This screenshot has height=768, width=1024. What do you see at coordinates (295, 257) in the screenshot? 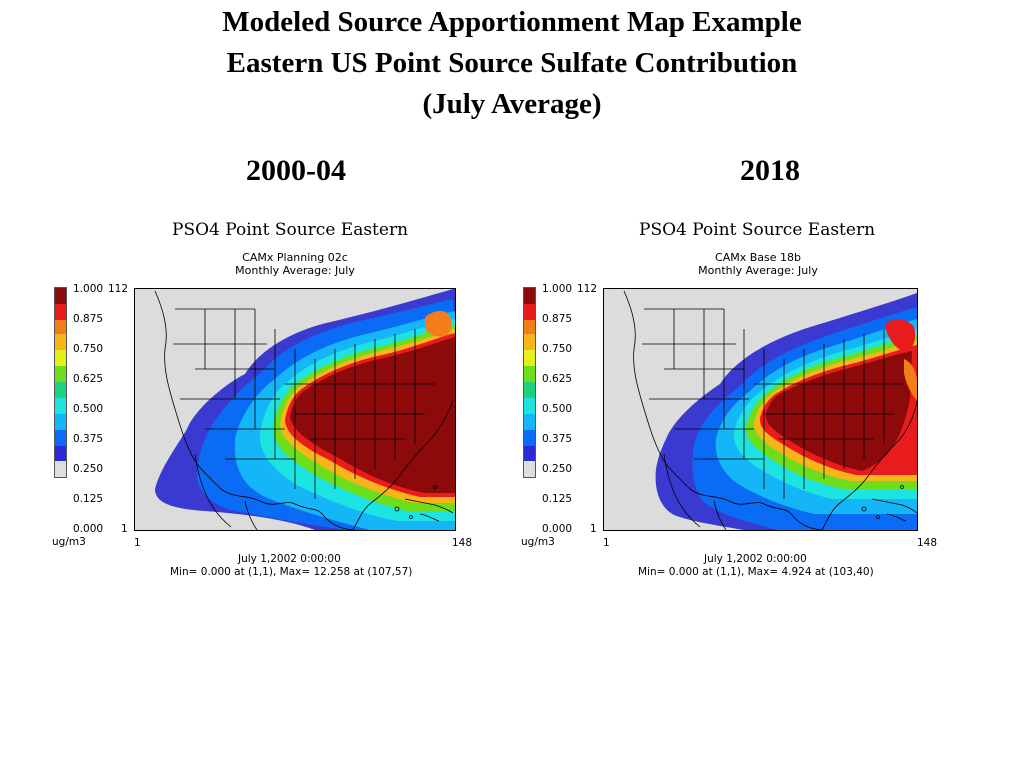
I see `plot-subtitle-1: CAMx Planning 02c` at bounding box center [295, 257].